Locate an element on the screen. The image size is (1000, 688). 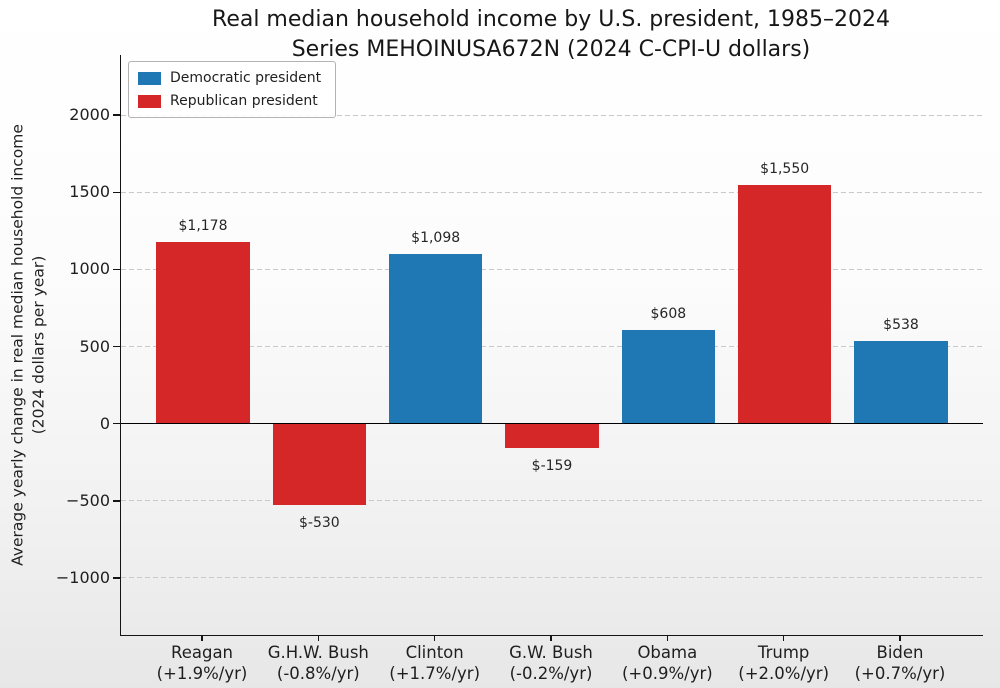
x-tick-label: G.W. Bush (-0.2%/yr) is located at coordinates (551, 663).